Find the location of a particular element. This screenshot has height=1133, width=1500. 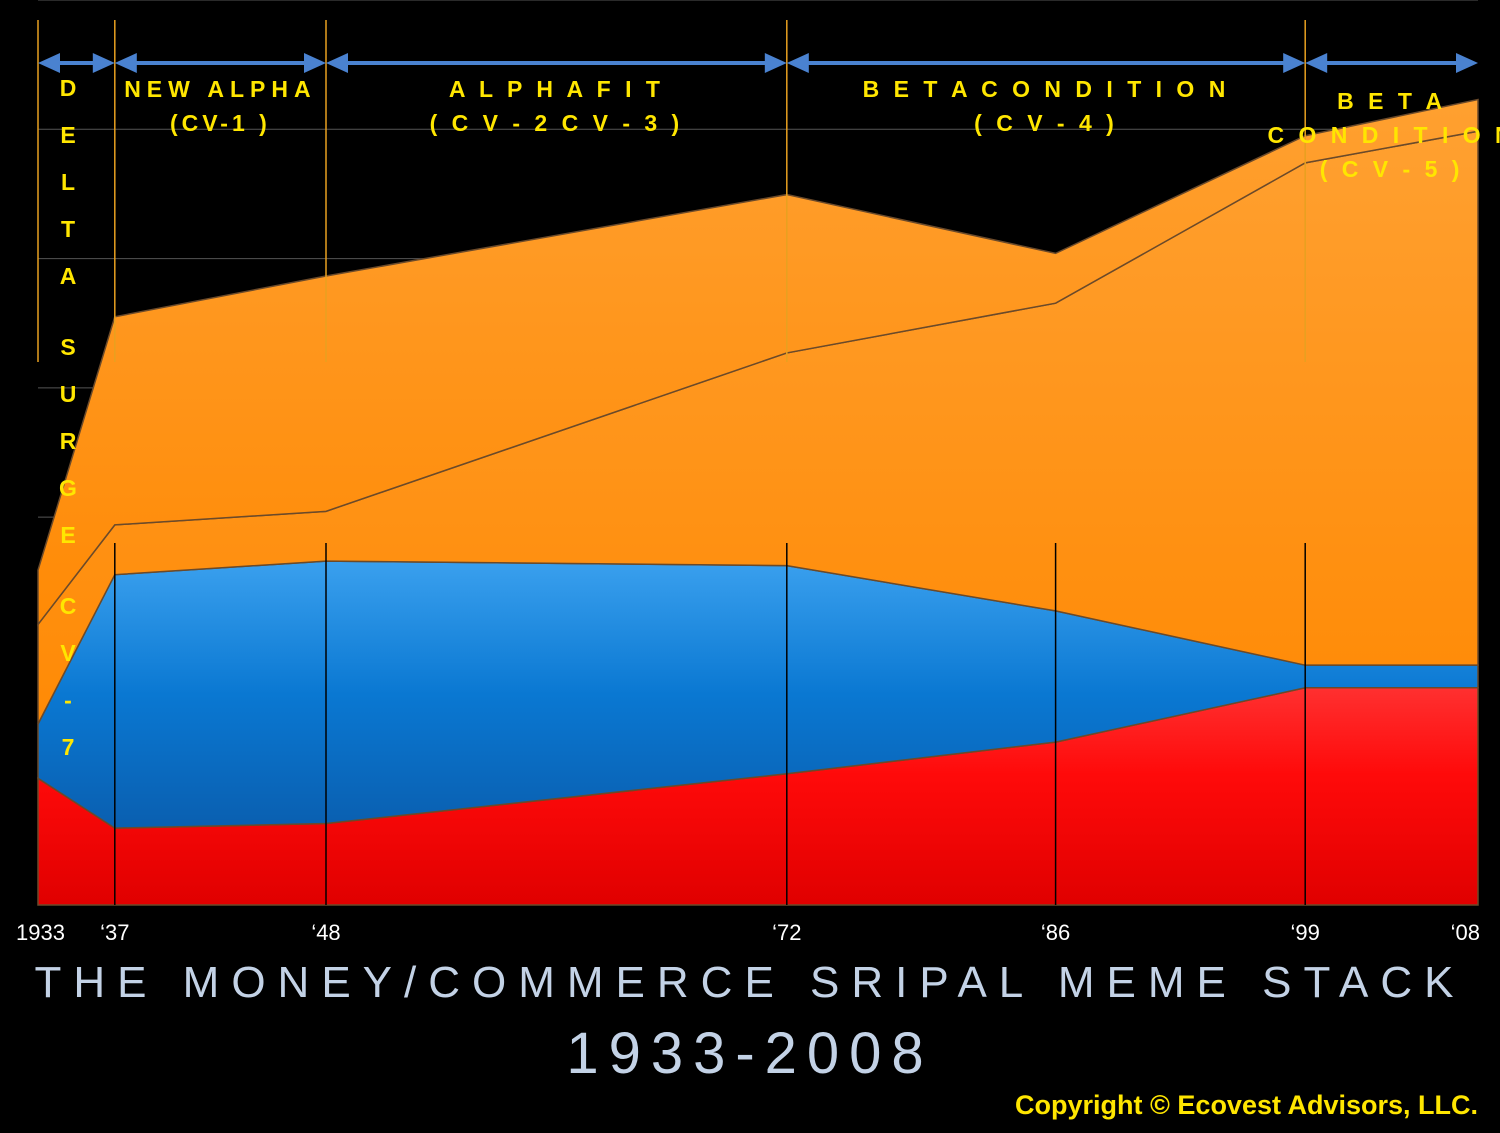

x-tick-label: 1933 is located at coordinates (40, 932).